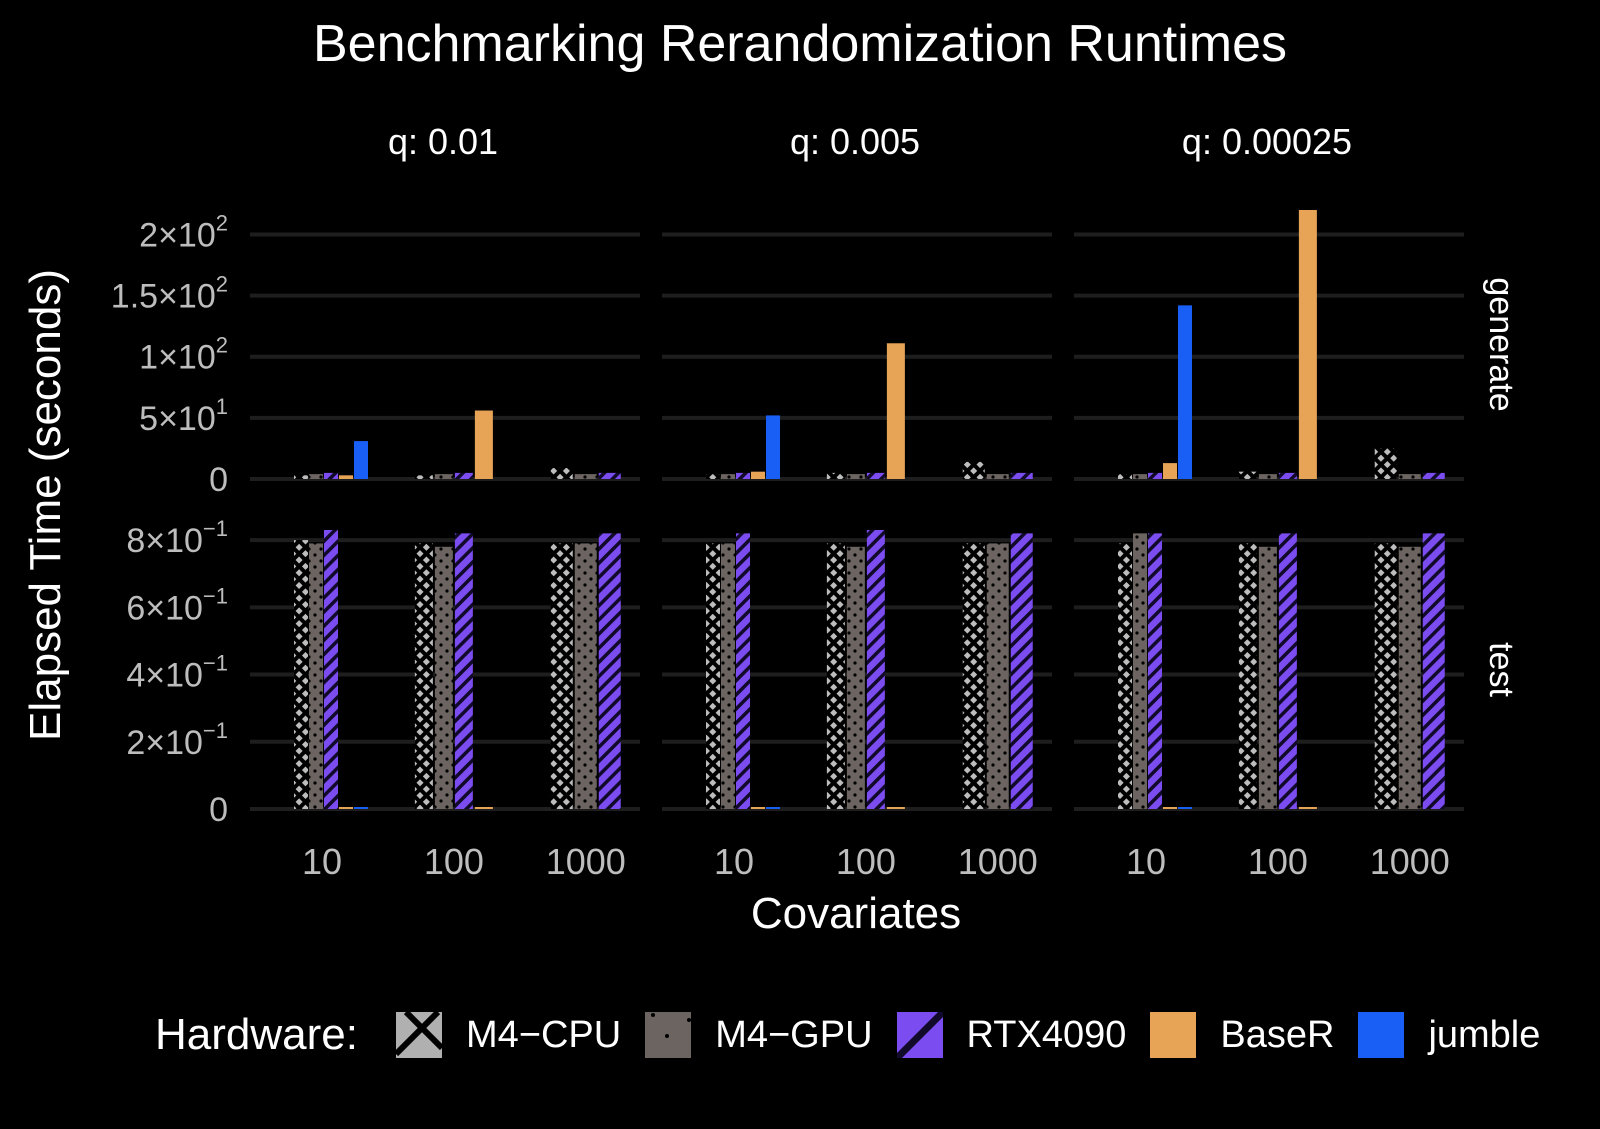 The width and height of the screenshot is (1600, 1129). I want to click on y-axis-title: Elapsed Time (seconds), so click(45, 505).